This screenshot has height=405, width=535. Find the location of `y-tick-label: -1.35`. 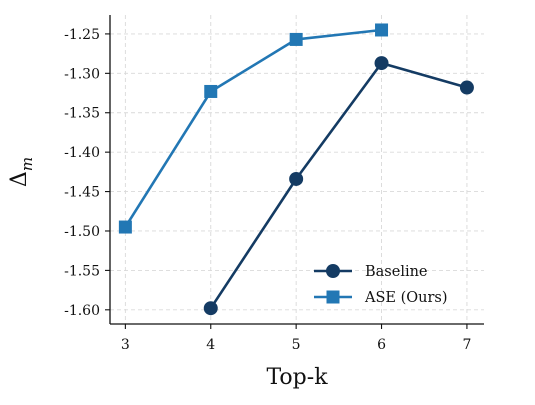

y-tick-label: -1.35 is located at coordinates (82, 114).